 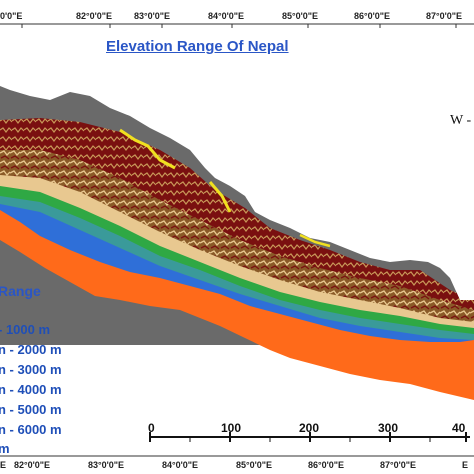 What do you see at coordinates (309, 428) in the screenshot?
I see `scale-label: 200` at bounding box center [309, 428].